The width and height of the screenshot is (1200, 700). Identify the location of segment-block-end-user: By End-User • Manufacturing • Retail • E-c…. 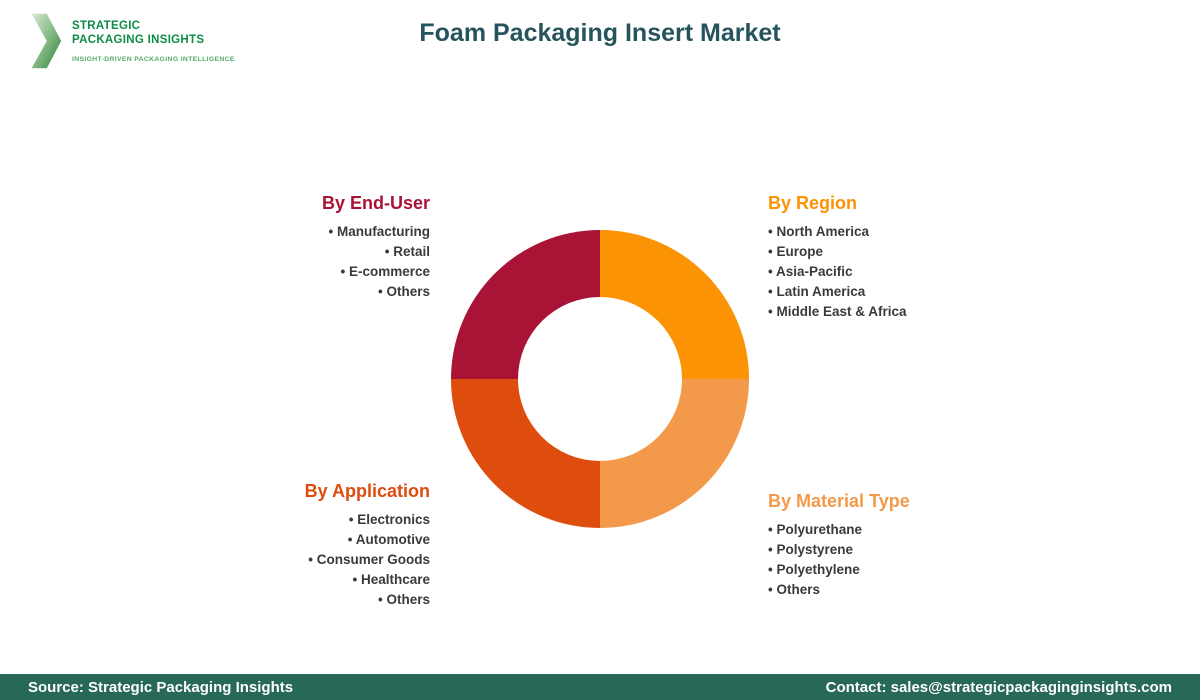
(376, 247).